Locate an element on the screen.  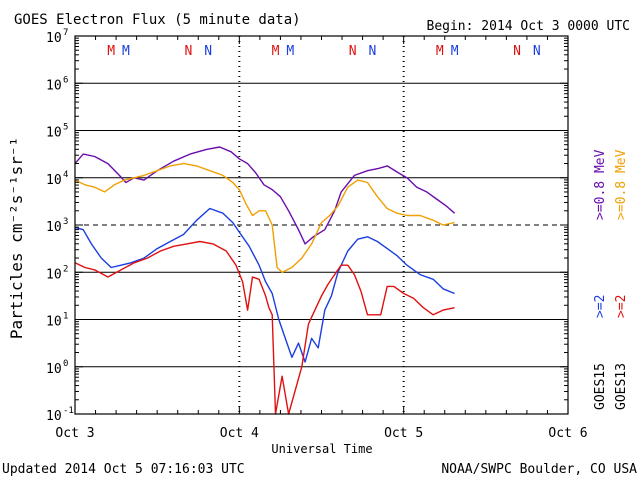
credit-text: NOAA/SWPC Boulder, CO USA is located at coordinates (539, 469).